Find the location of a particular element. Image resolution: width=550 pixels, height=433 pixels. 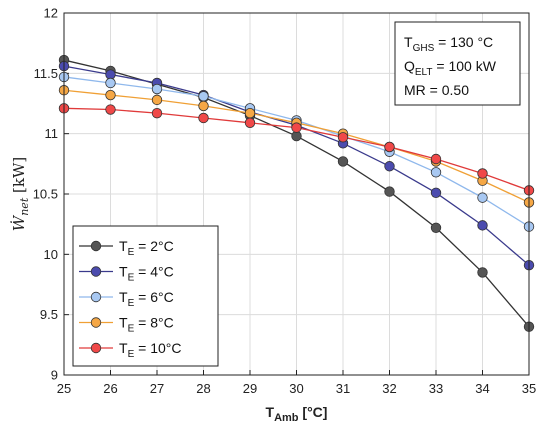

x-axis-title: TAmb [°C] is located at coordinates (297, 414).